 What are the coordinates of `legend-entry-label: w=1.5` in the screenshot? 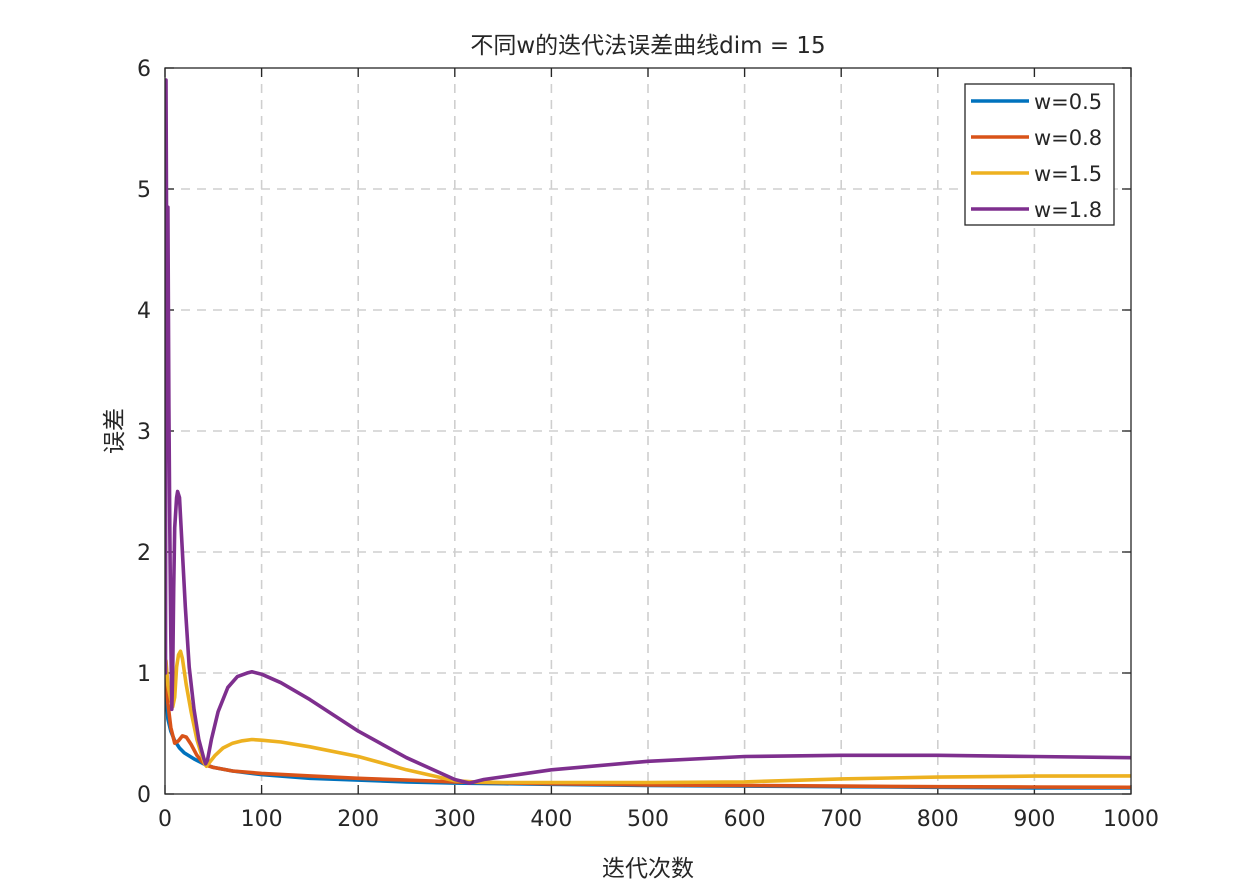 It's located at (1068, 174).